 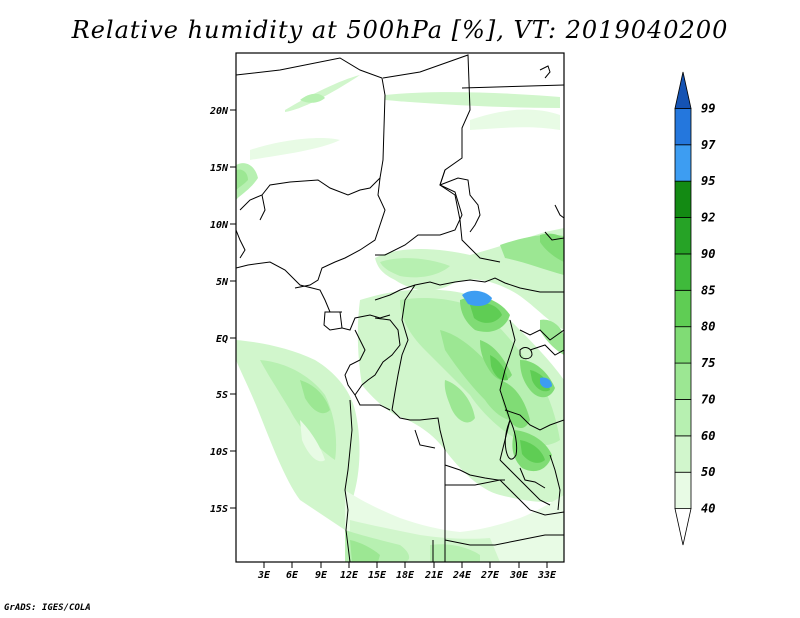 I want to click on lon-label: 18E, so click(x=405, y=575).